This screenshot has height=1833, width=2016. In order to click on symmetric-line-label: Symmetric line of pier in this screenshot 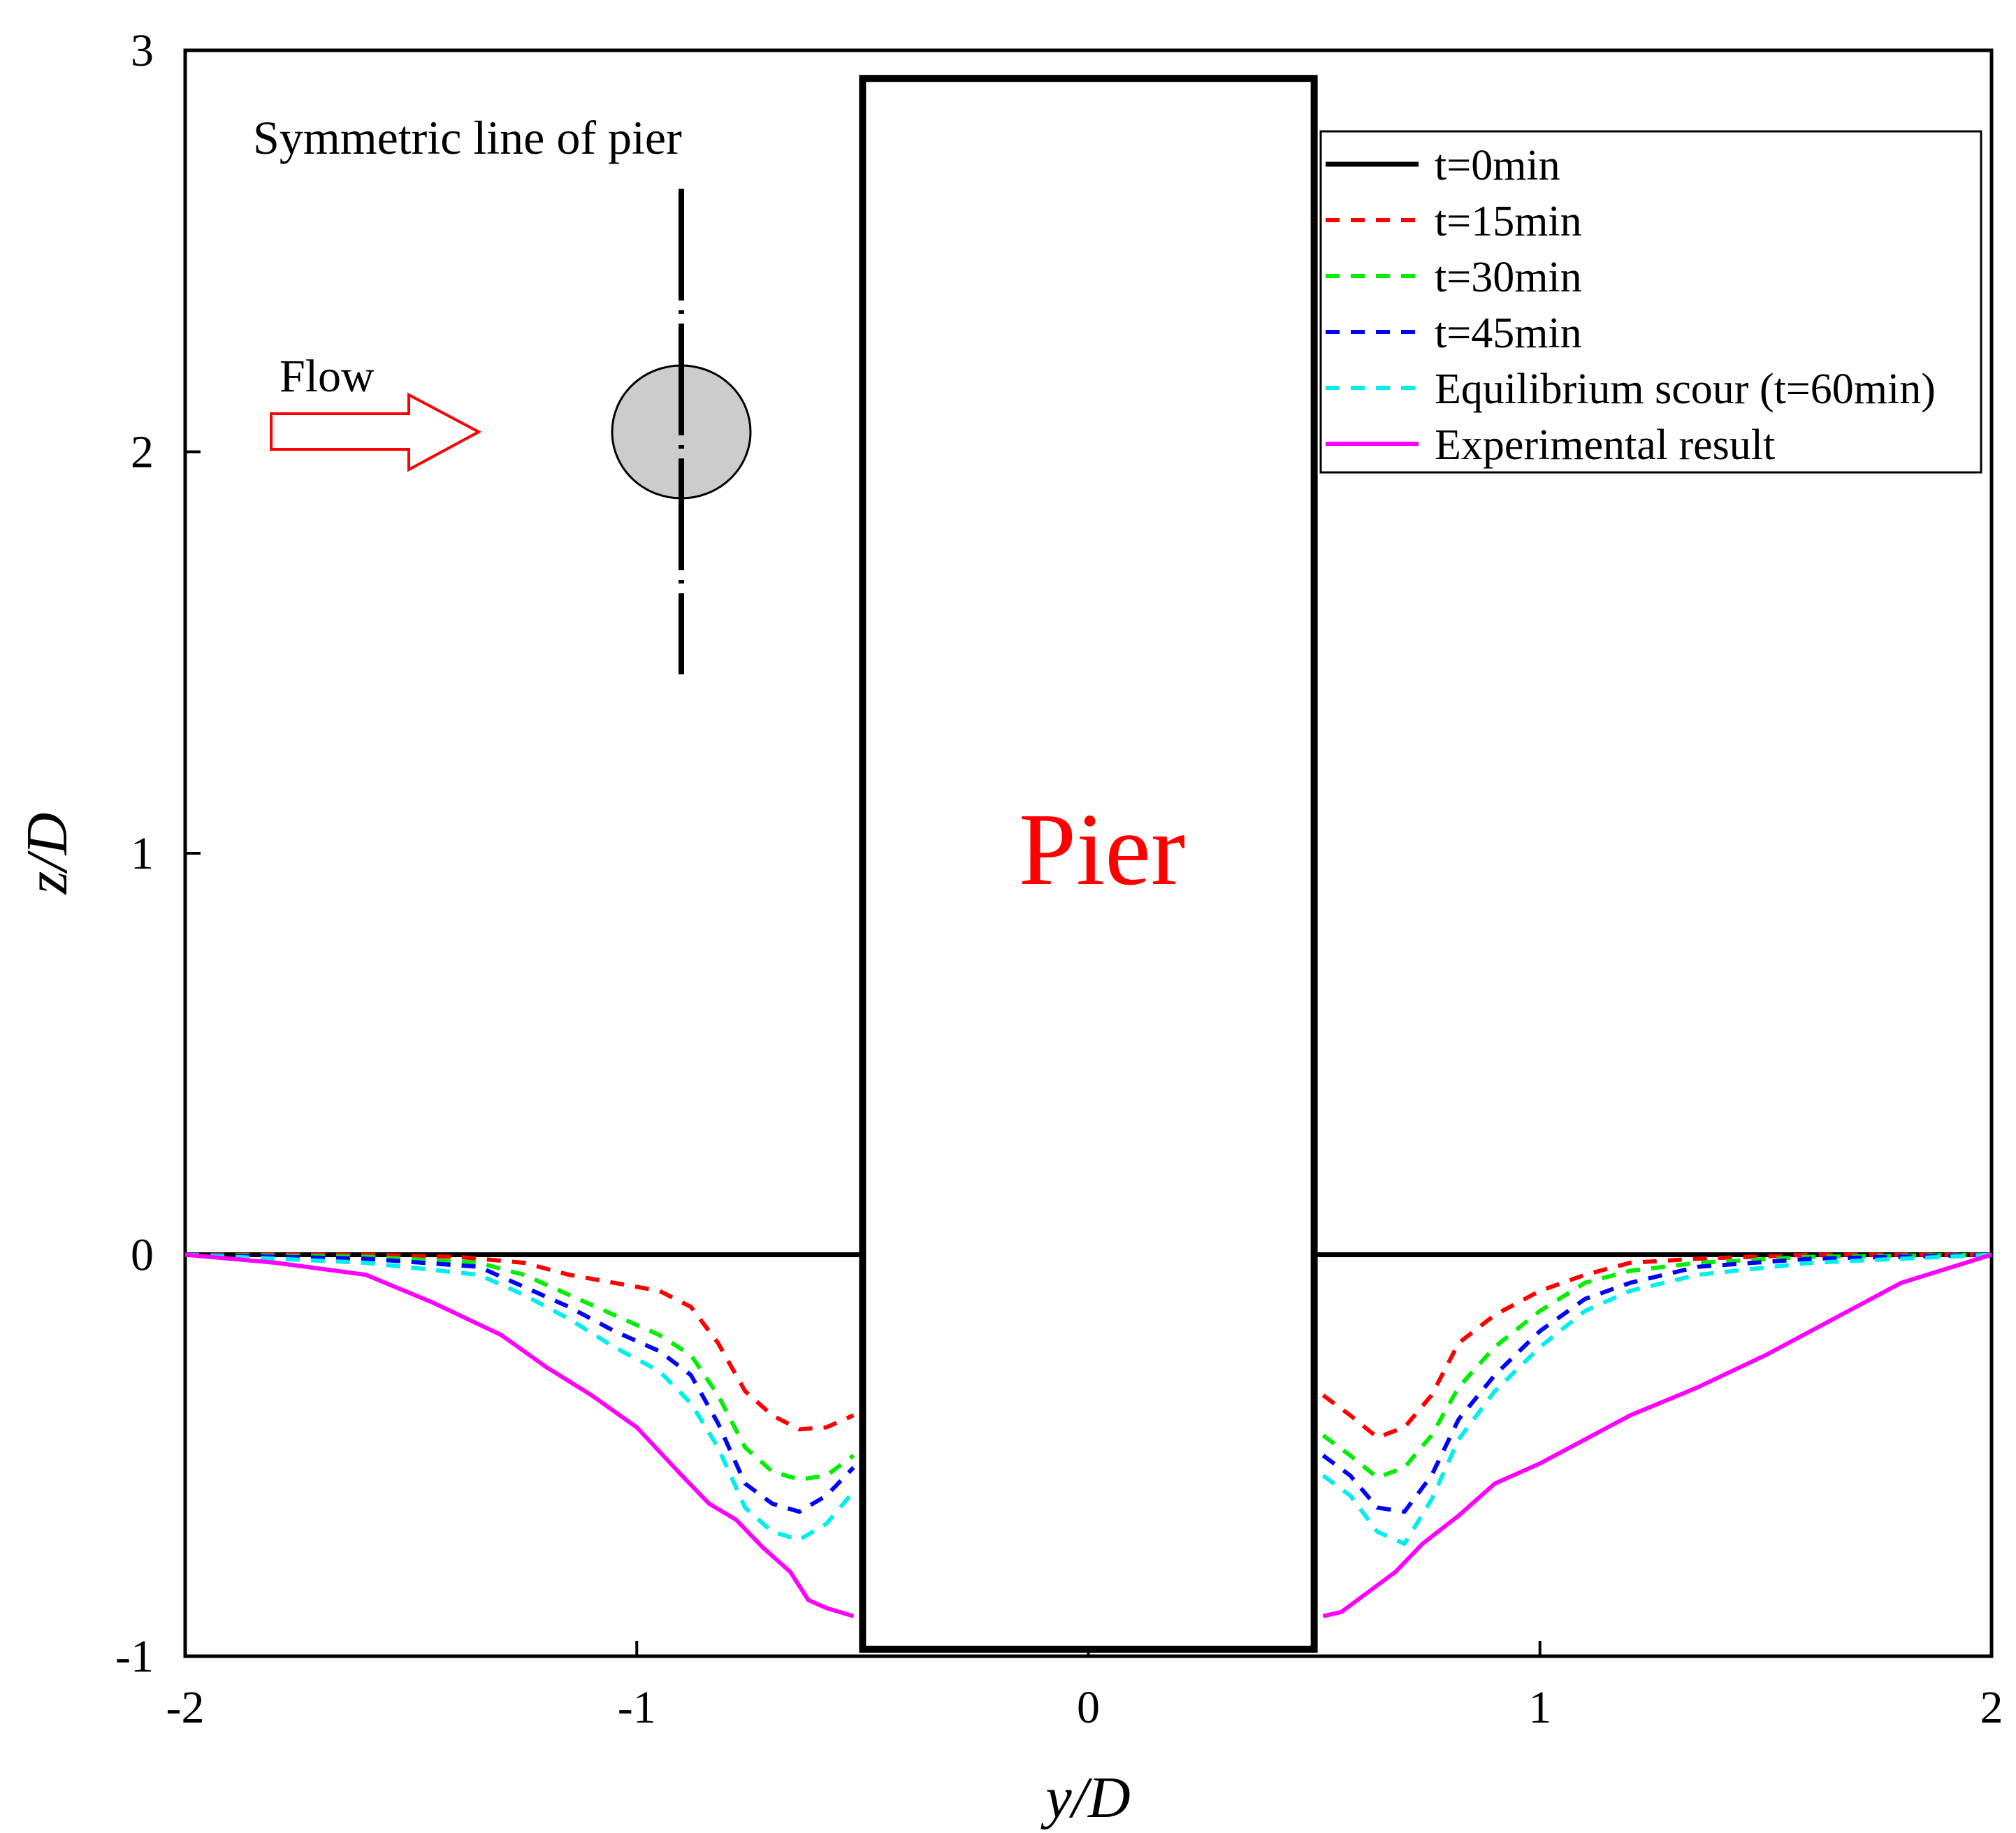, I will do `click(467, 137)`.